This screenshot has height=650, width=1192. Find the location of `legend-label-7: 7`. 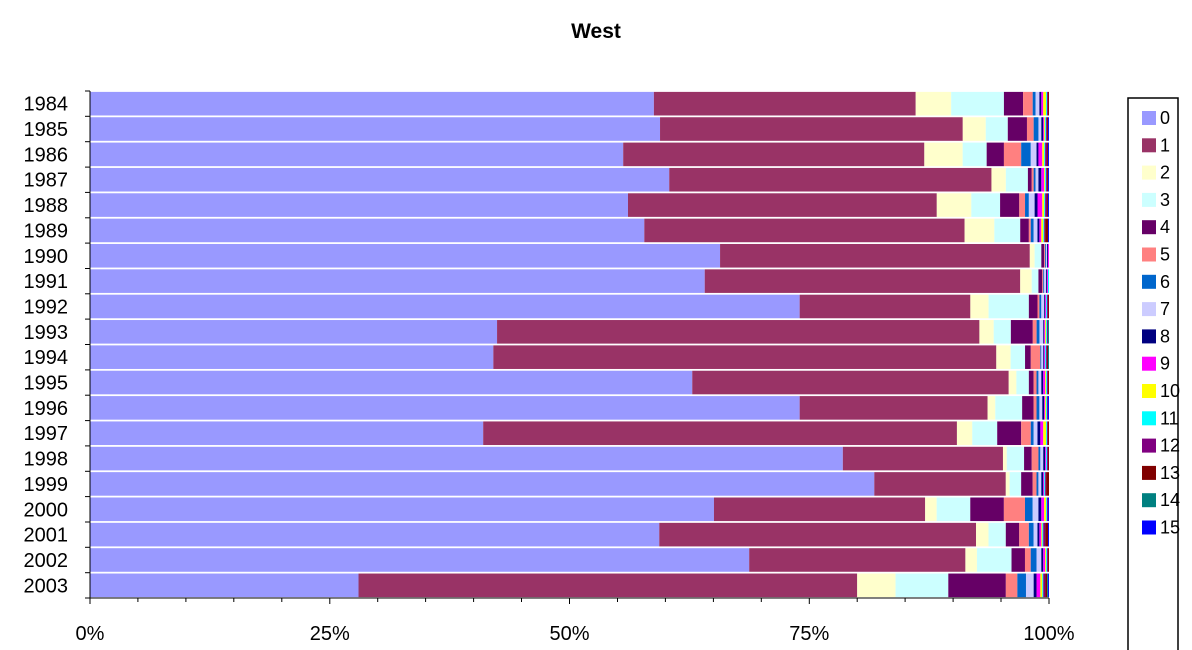

legend-label-7: 7 is located at coordinates (1165, 309).